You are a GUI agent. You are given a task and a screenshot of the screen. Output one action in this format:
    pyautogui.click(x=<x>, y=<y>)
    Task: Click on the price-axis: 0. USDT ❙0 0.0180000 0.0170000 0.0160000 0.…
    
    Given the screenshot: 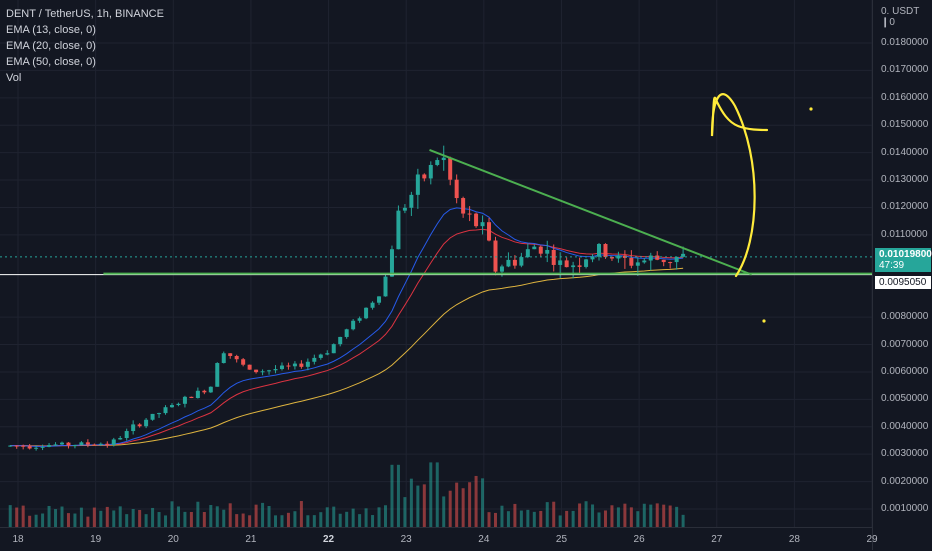 What is the action you would take?
    pyautogui.click(x=902, y=275)
    